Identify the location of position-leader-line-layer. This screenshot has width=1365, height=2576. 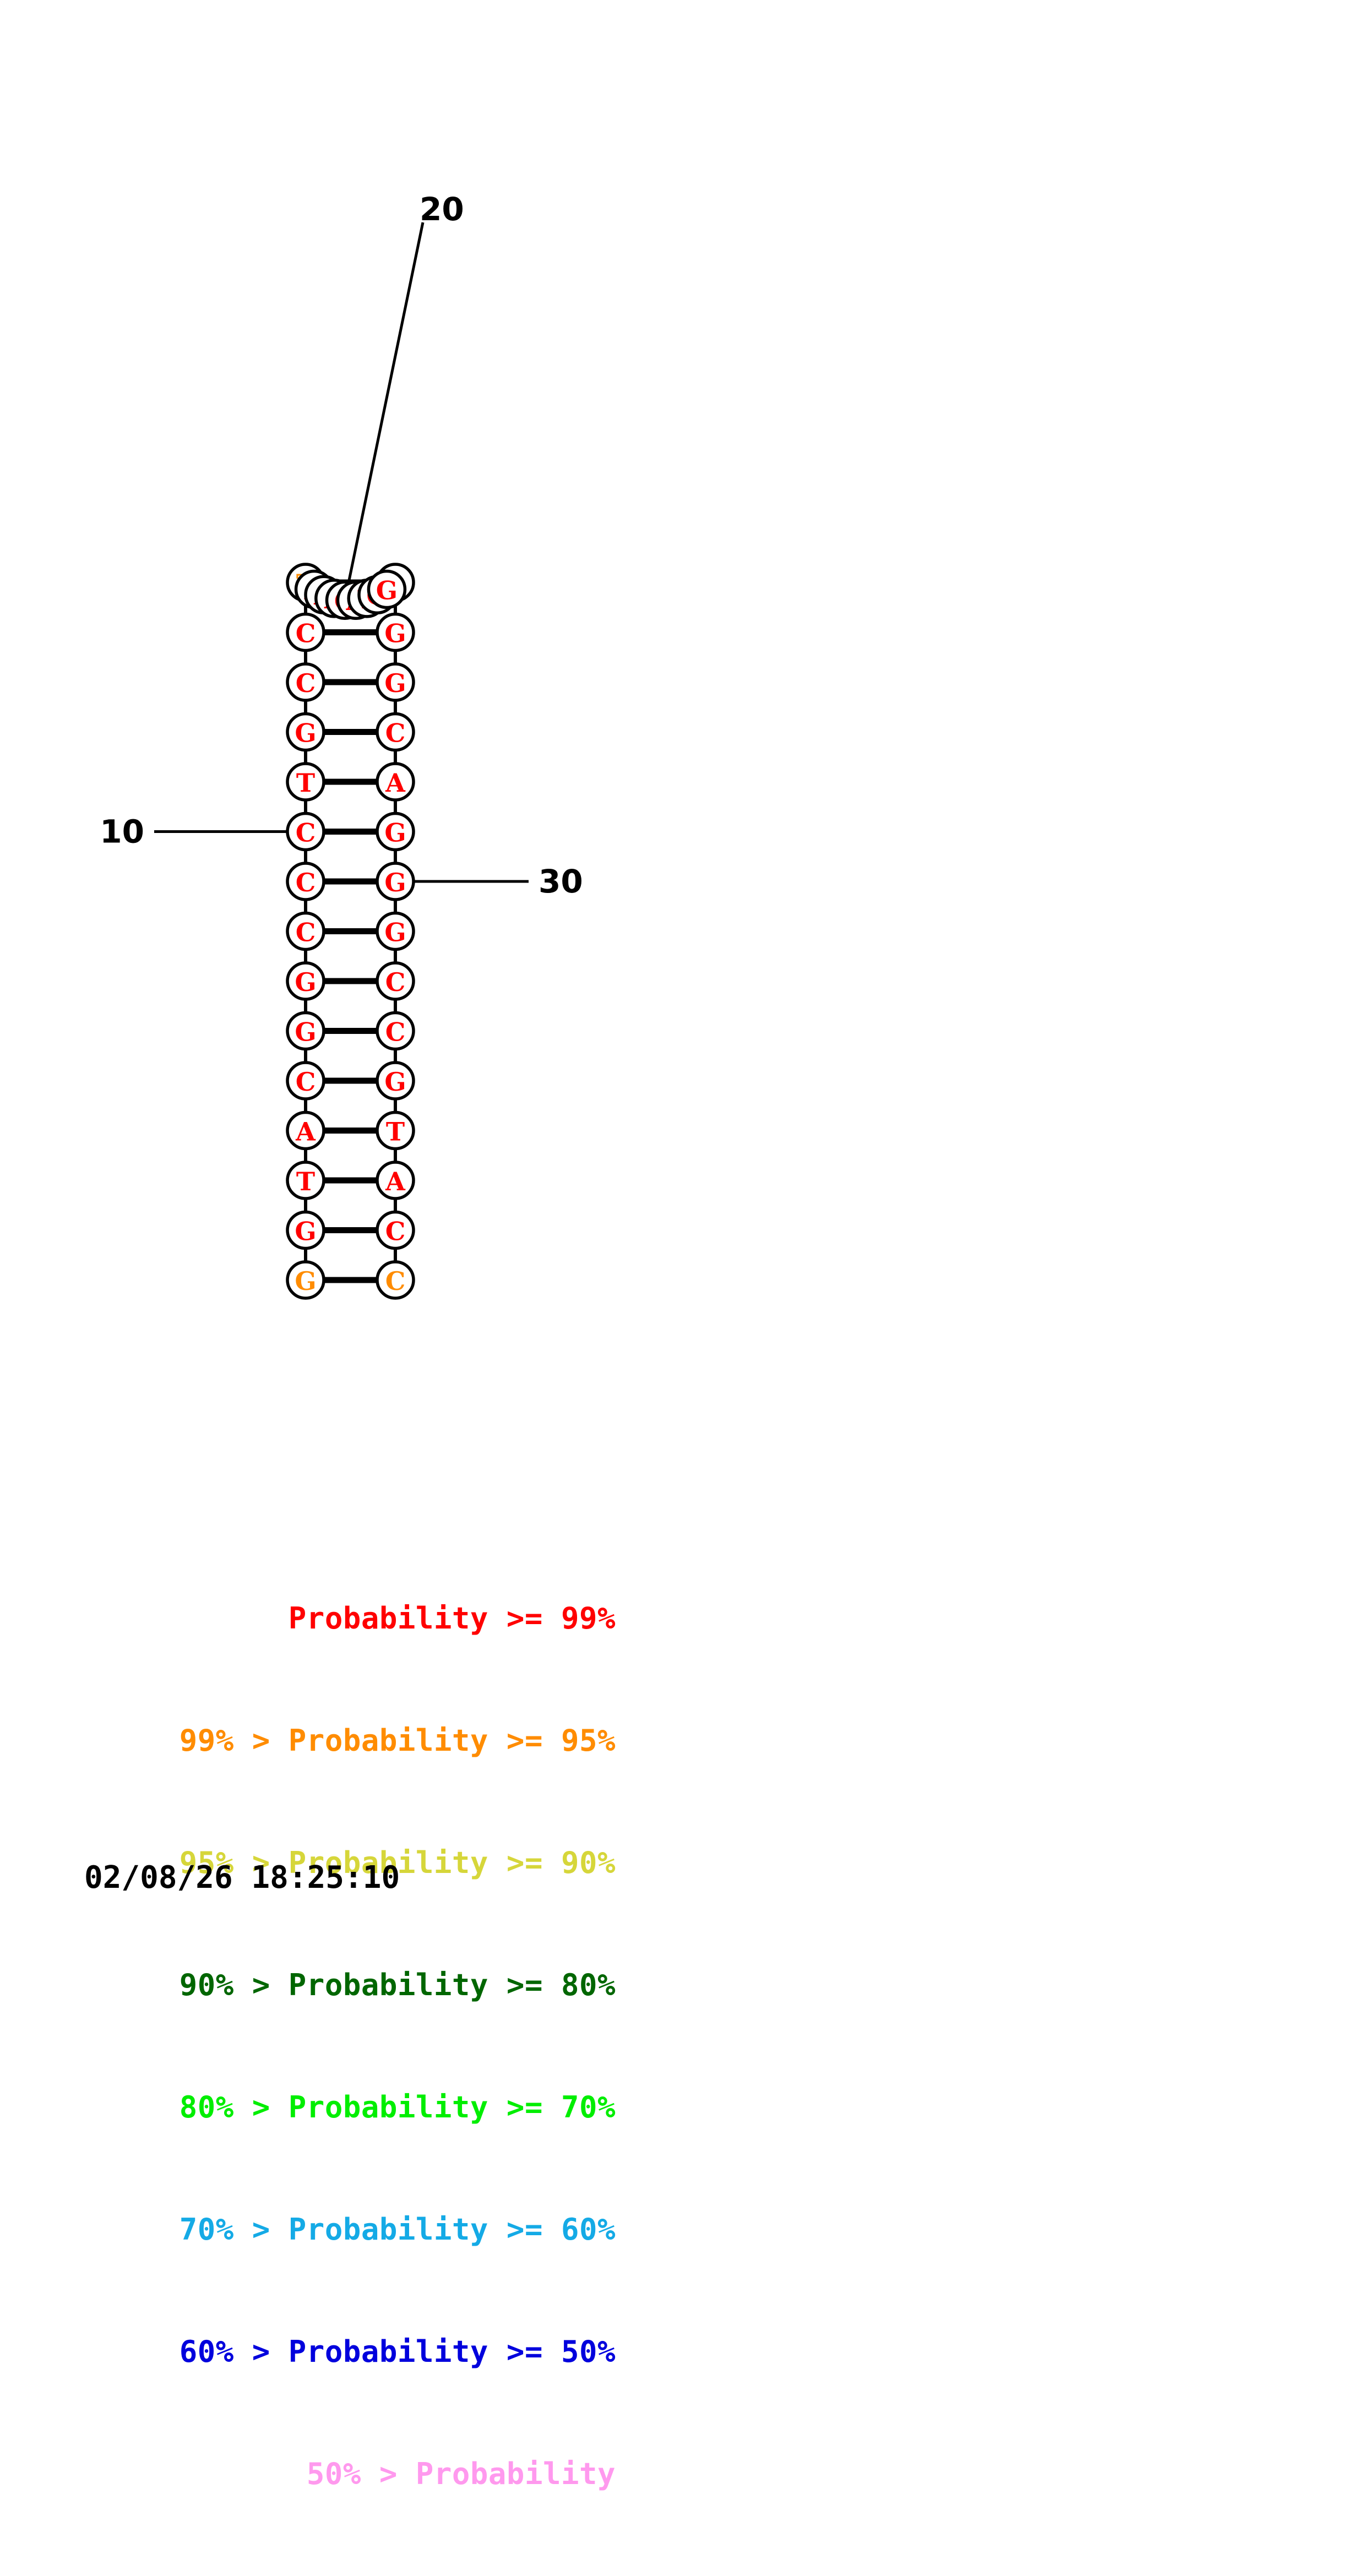
(341, 552).